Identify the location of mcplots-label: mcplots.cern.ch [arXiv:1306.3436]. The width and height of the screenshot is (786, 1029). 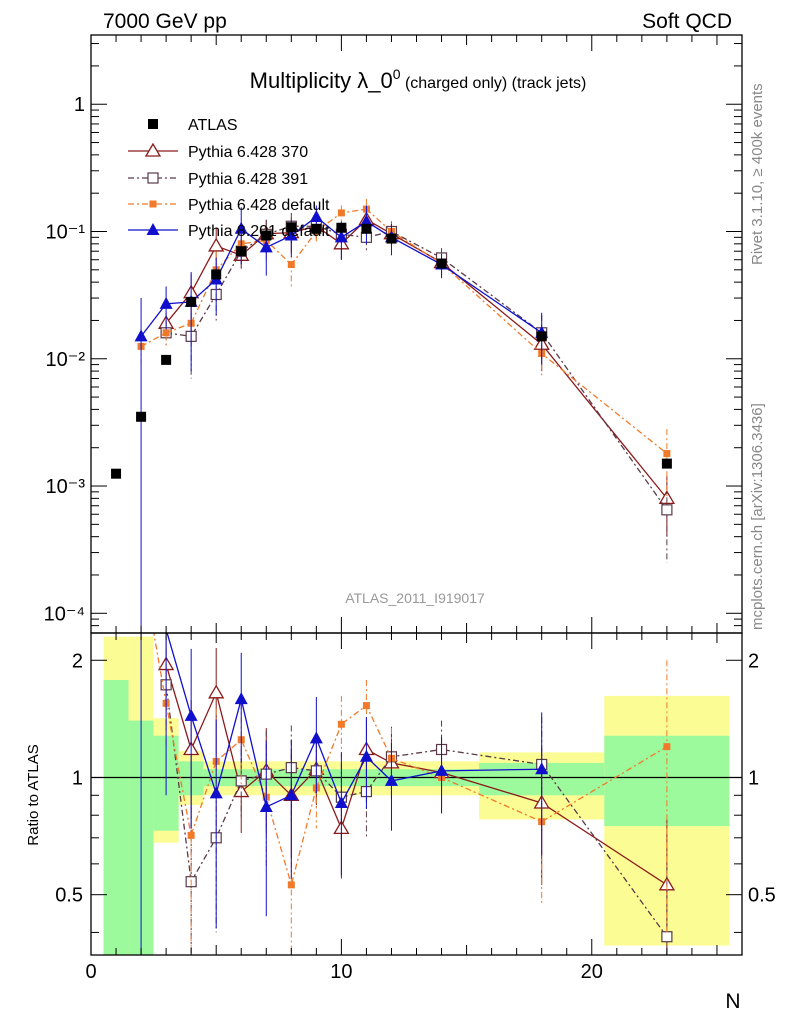
(757, 516).